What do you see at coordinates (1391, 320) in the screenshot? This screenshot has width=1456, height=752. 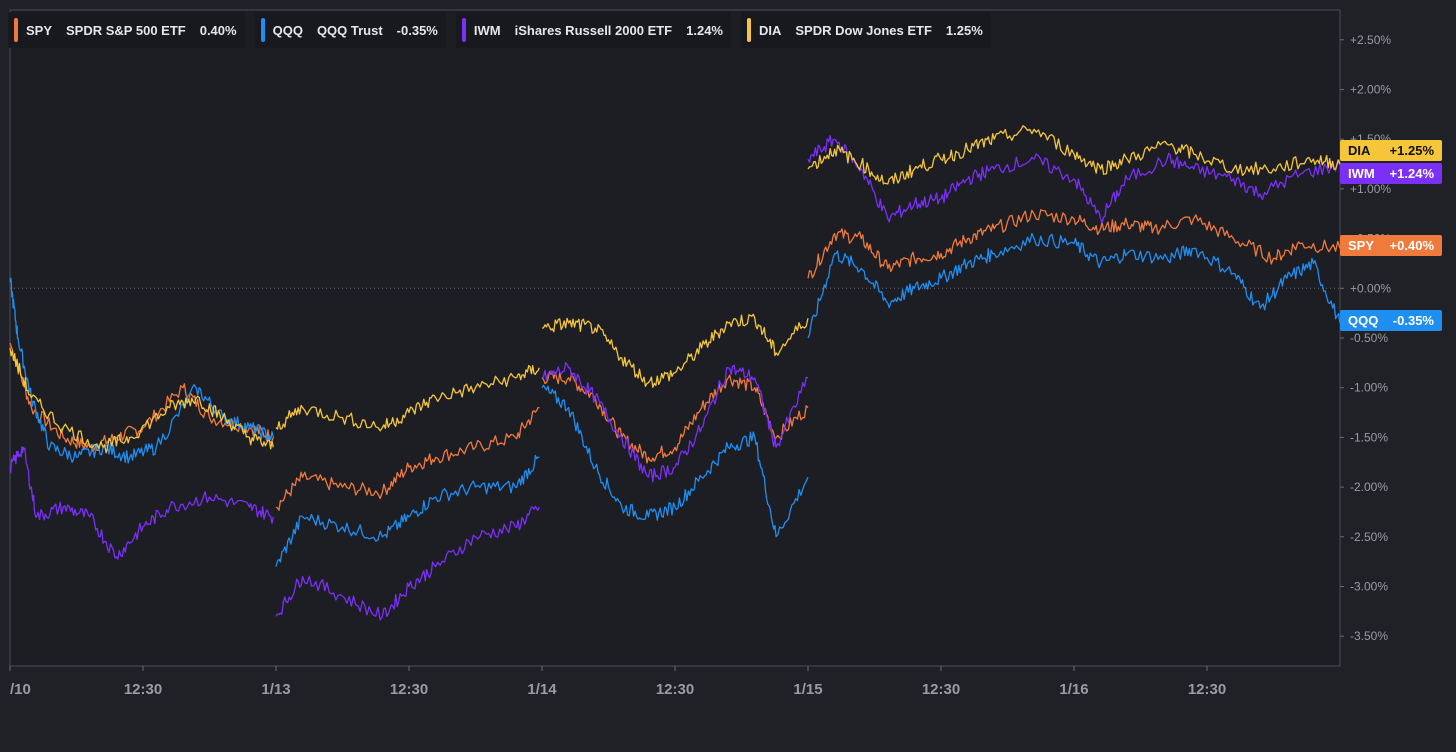 I see `price-tag-qqq: QQQ -0.35%` at bounding box center [1391, 320].